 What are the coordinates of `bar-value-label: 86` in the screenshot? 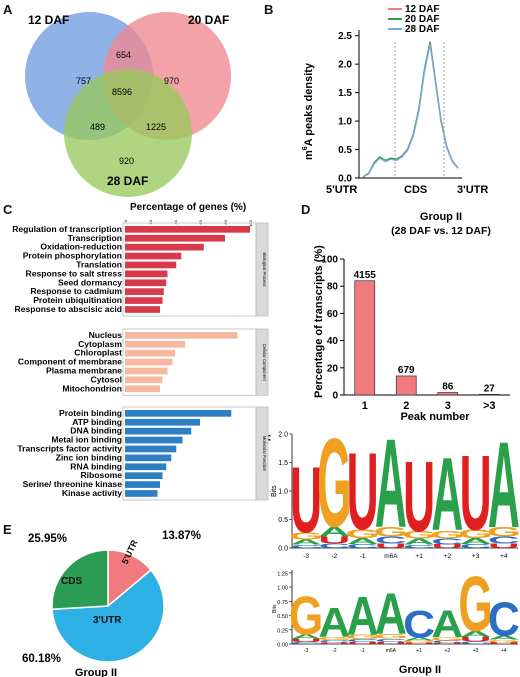 It's located at (448, 387).